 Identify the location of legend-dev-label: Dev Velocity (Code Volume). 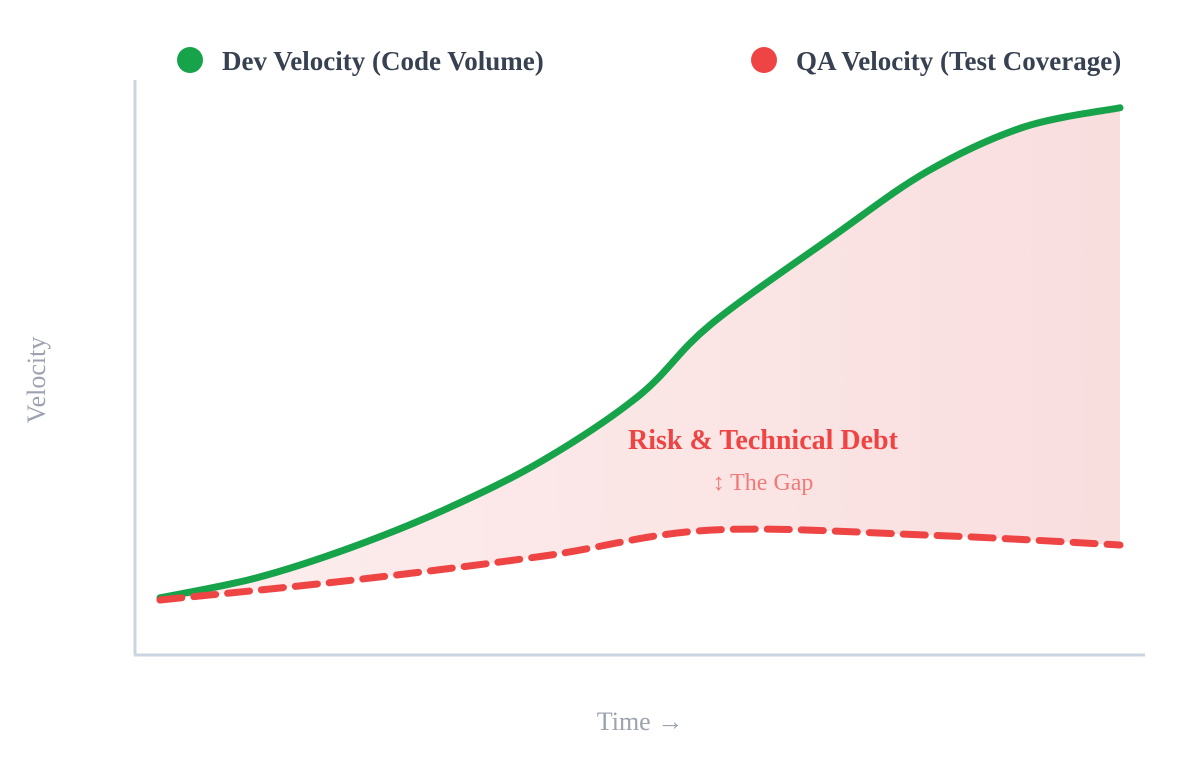
(383, 61).